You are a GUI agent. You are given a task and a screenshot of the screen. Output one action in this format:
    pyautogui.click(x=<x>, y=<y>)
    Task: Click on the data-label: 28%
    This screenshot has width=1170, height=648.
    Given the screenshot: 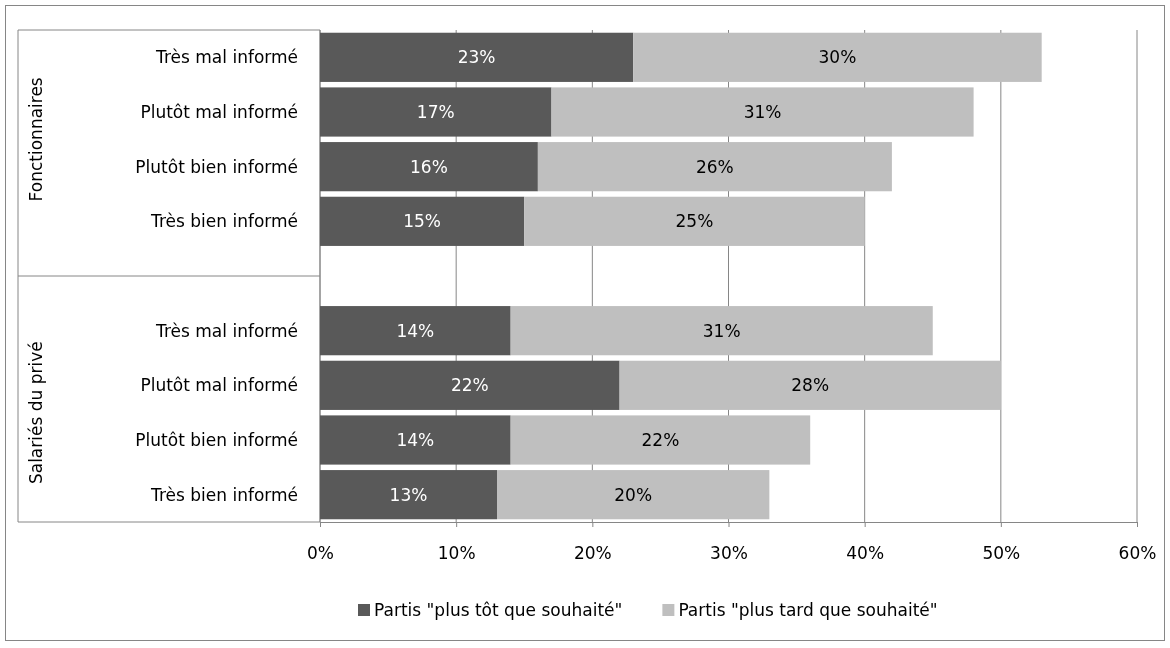 What is the action you would take?
    pyautogui.click(x=810, y=385)
    